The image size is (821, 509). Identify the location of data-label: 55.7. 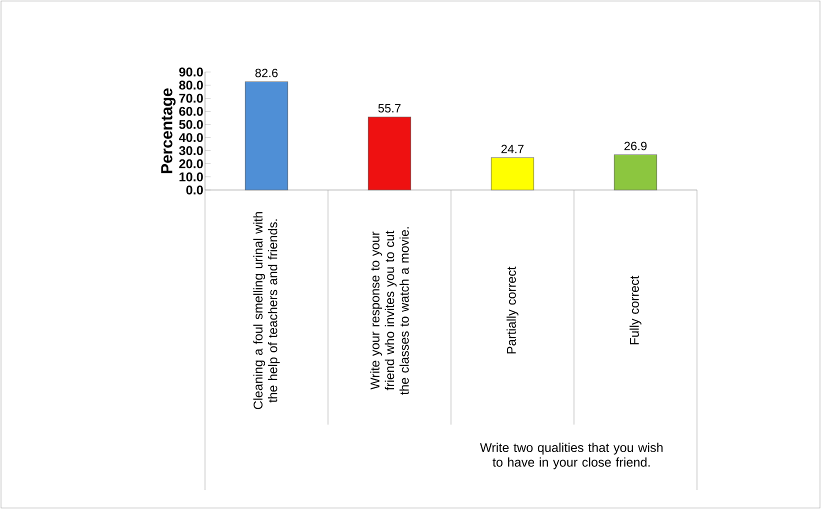
(389, 108).